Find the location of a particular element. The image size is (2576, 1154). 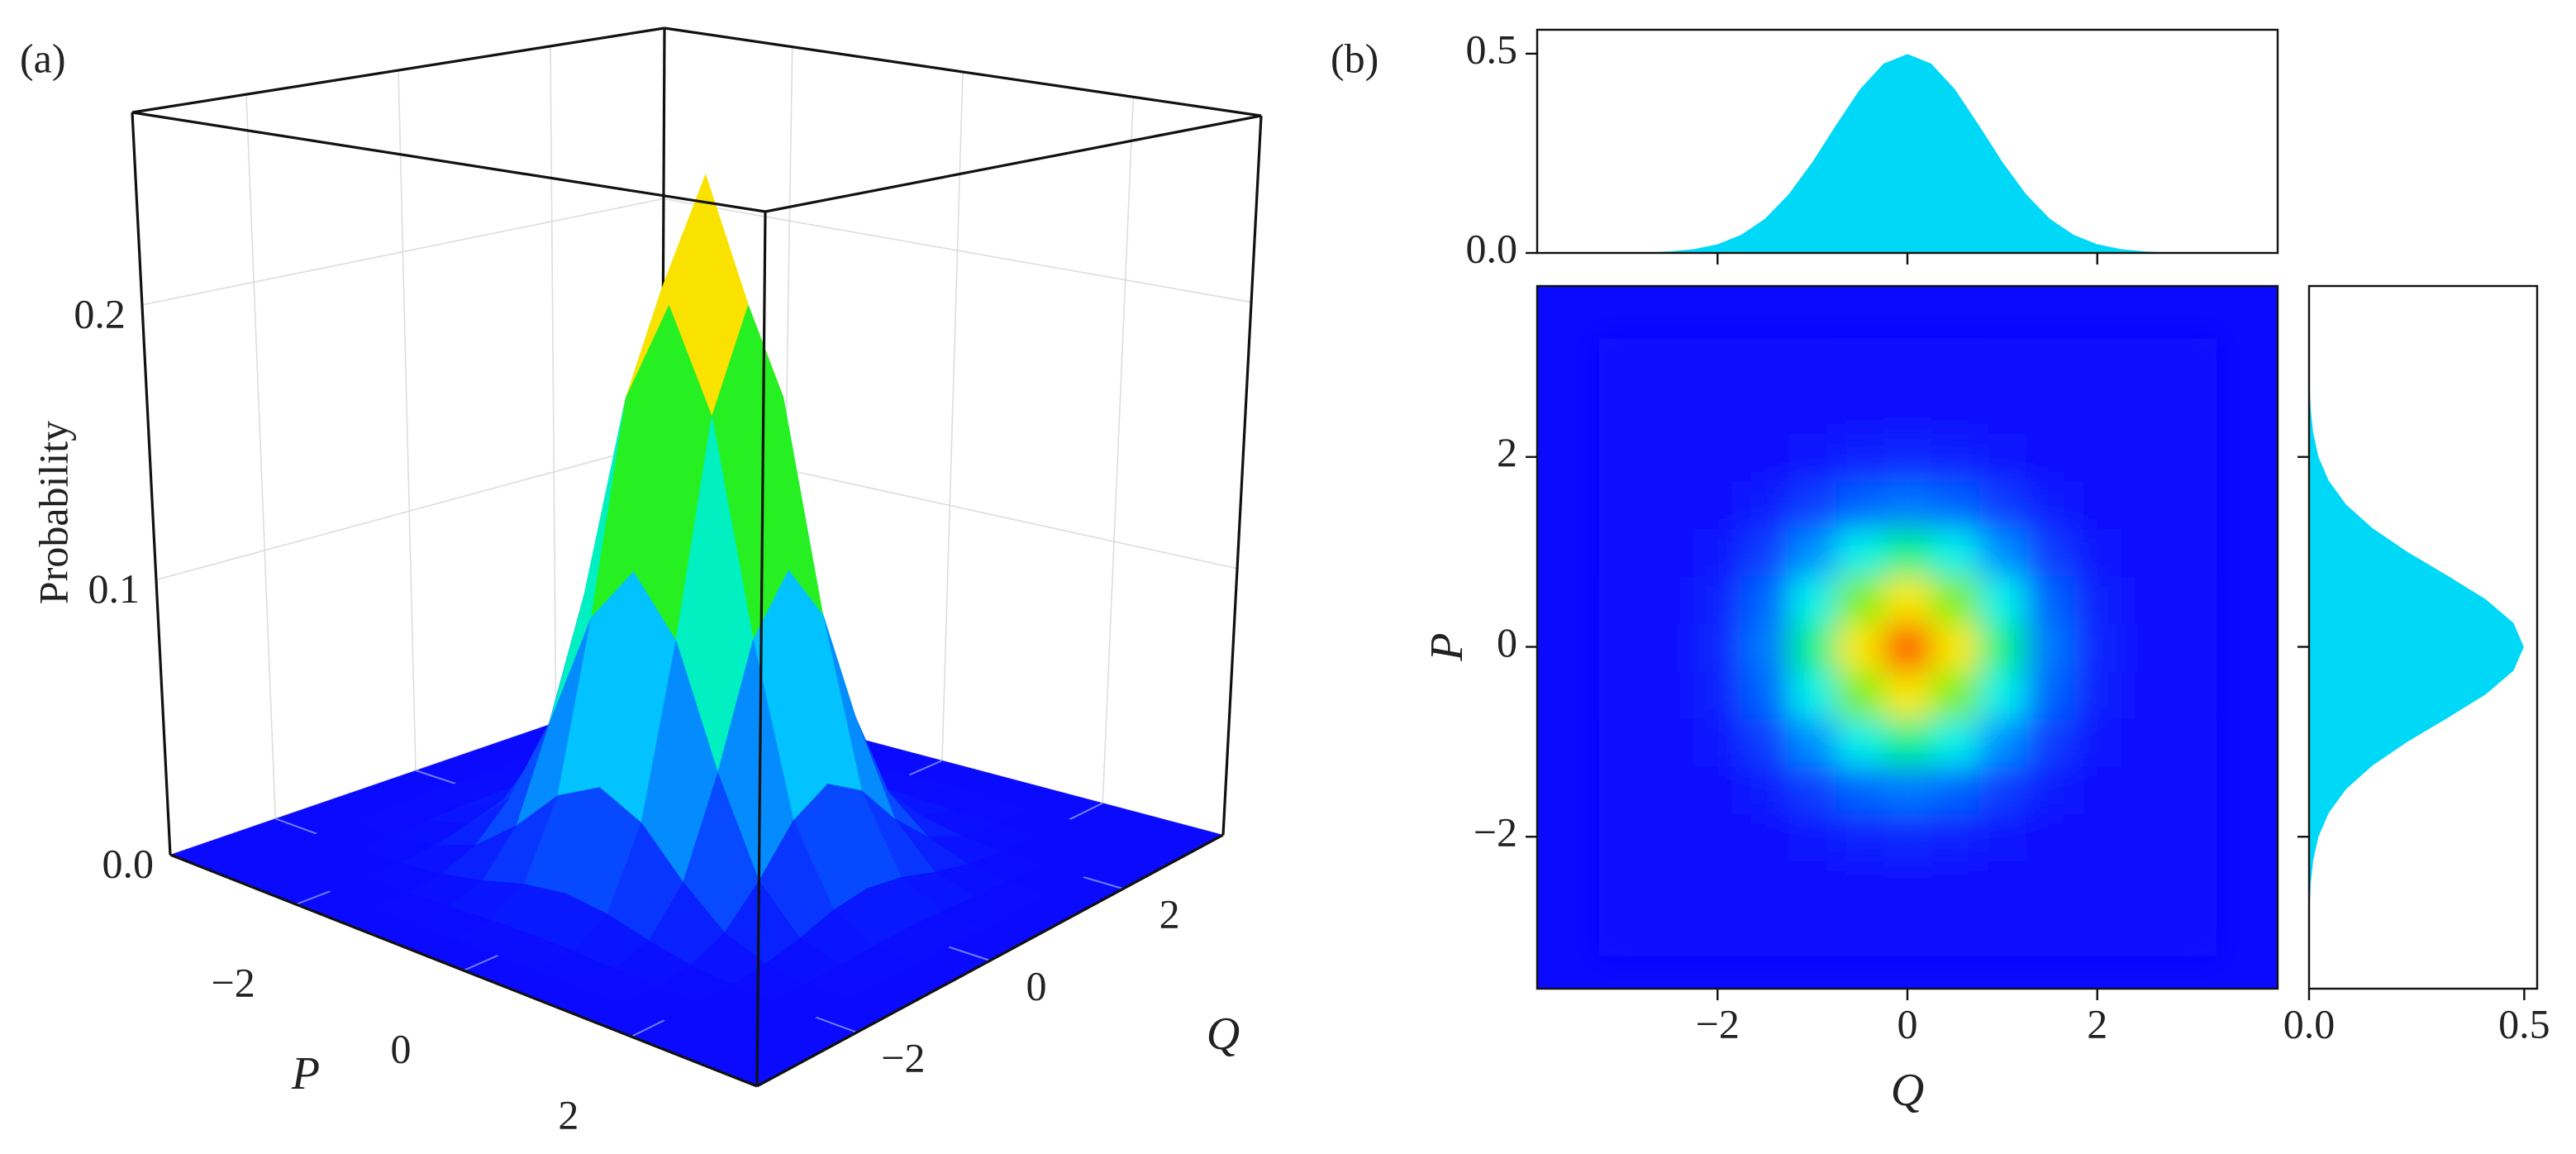

x-tick-label: 0.5 is located at coordinates (2524, 1023).